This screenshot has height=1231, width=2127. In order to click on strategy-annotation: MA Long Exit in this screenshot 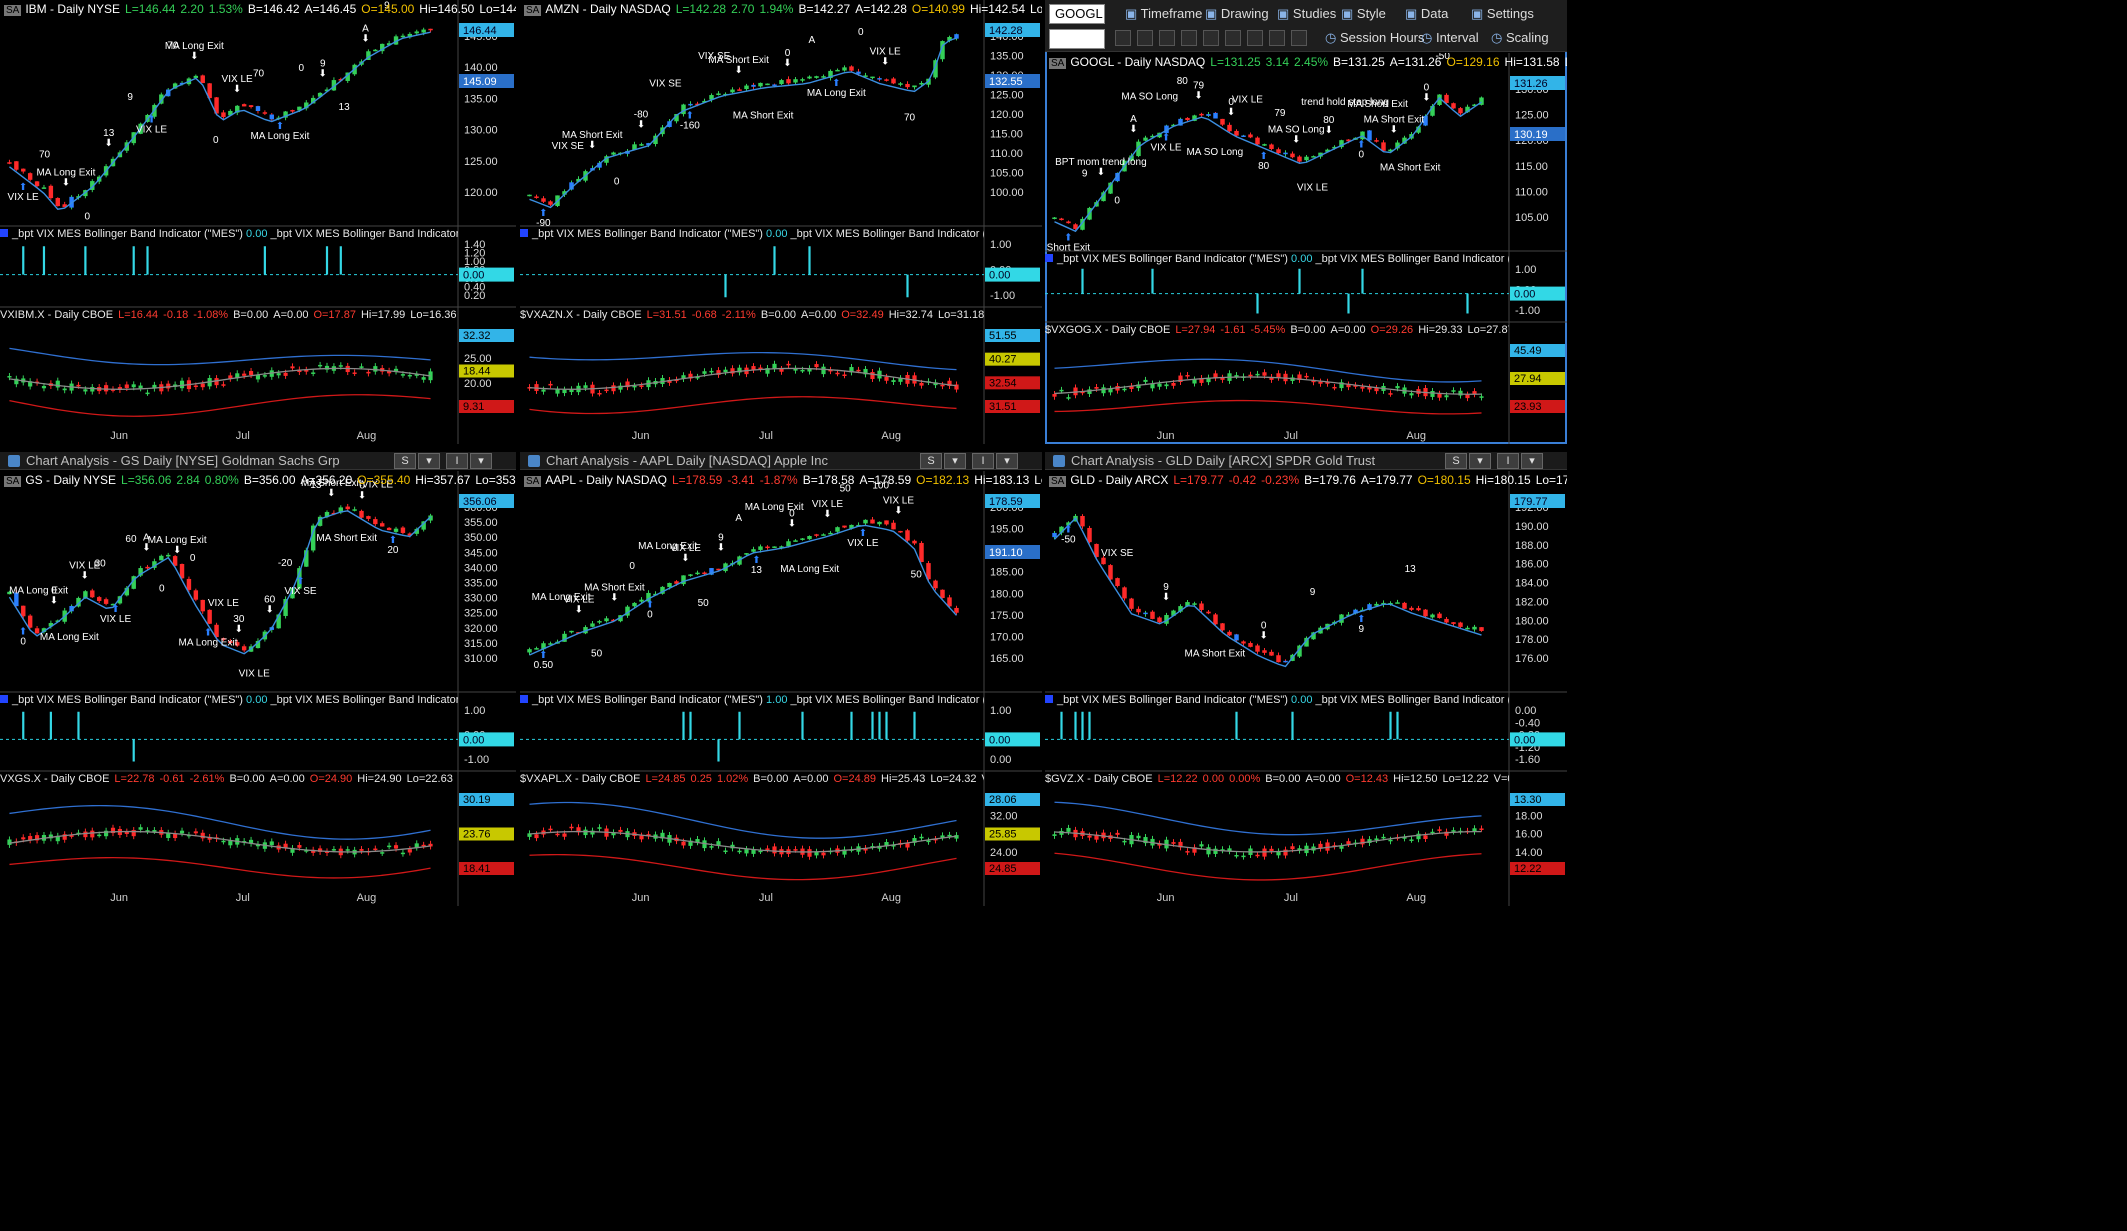, I will do `click(279, 136)`.